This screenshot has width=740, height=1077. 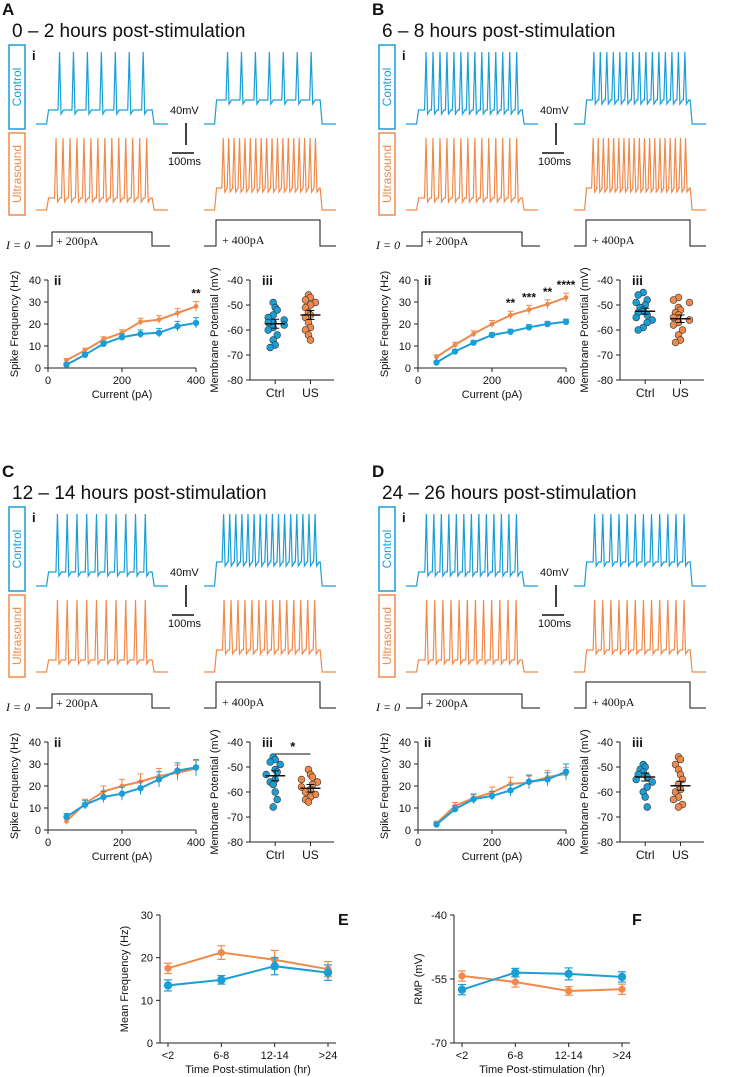 What do you see at coordinates (637, 920) in the screenshot?
I see `panel-letter: F` at bounding box center [637, 920].